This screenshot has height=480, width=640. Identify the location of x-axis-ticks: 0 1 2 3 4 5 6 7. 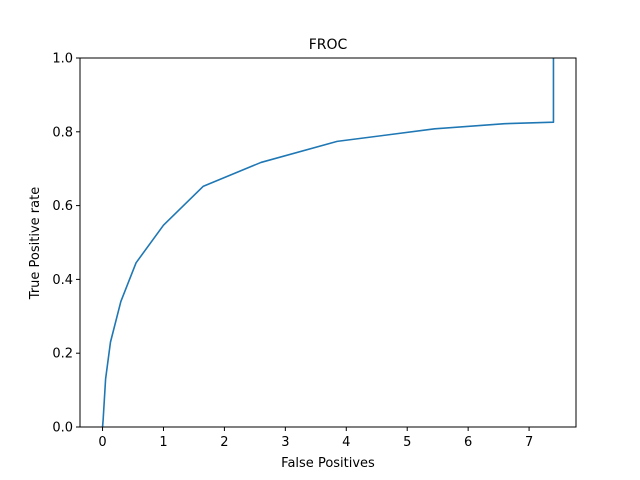
(315, 438).